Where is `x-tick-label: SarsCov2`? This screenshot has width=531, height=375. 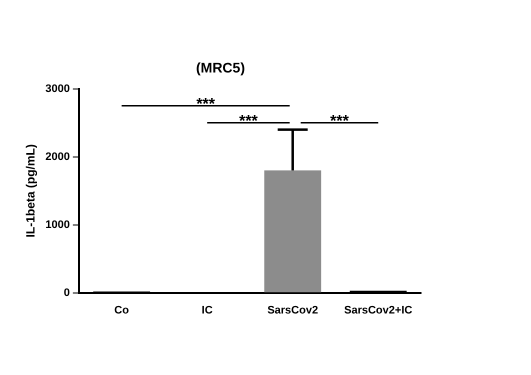
x-tick-label: SarsCov2 is located at coordinates (292, 310).